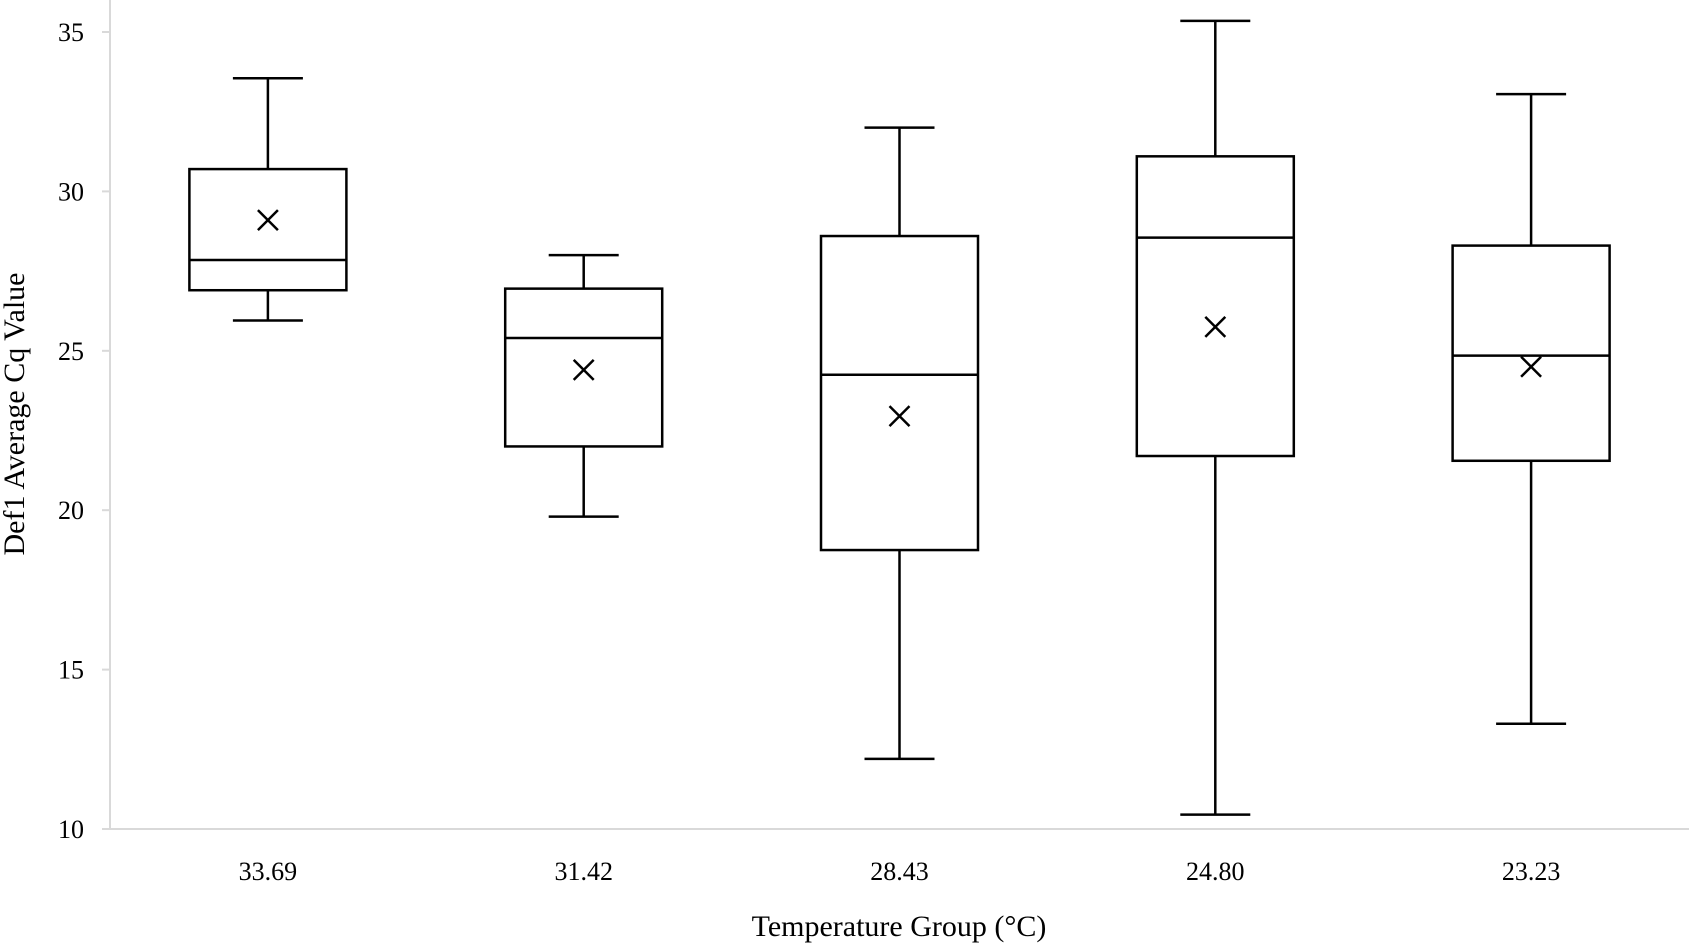 The width and height of the screenshot is (1689, 951). What do you see at coordinates (583, 871) in the screenshot?
I see `x-tick-label: 31.42` at bounding box center [583, 871].